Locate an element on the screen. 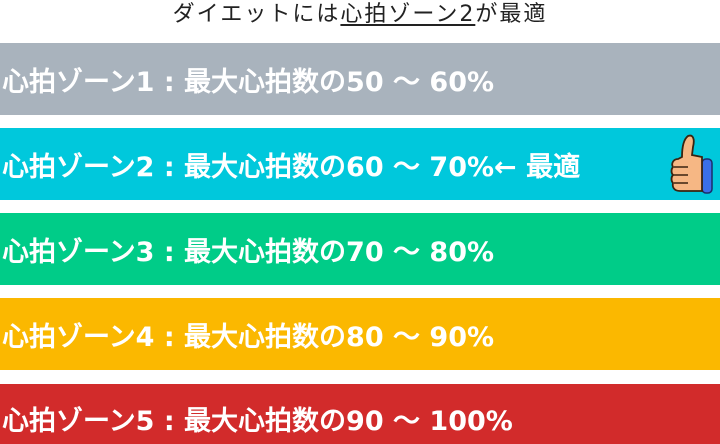 This screenshot has width=720, height=444. title-highlight: 心拍ゾーン2 is located at coordinates (408, 14).